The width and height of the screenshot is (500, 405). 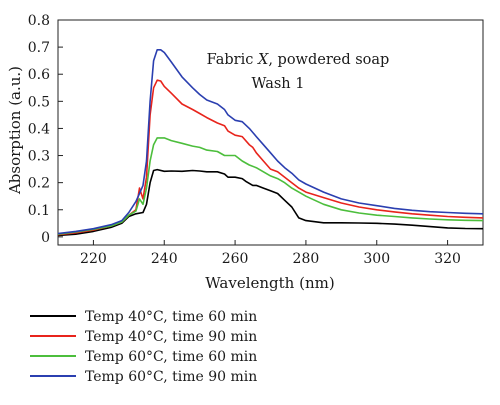 What do you see at coordinates (306, 259) in the screenshot?
I see `x-tick-label: 280` at bounding box center [306, 259].